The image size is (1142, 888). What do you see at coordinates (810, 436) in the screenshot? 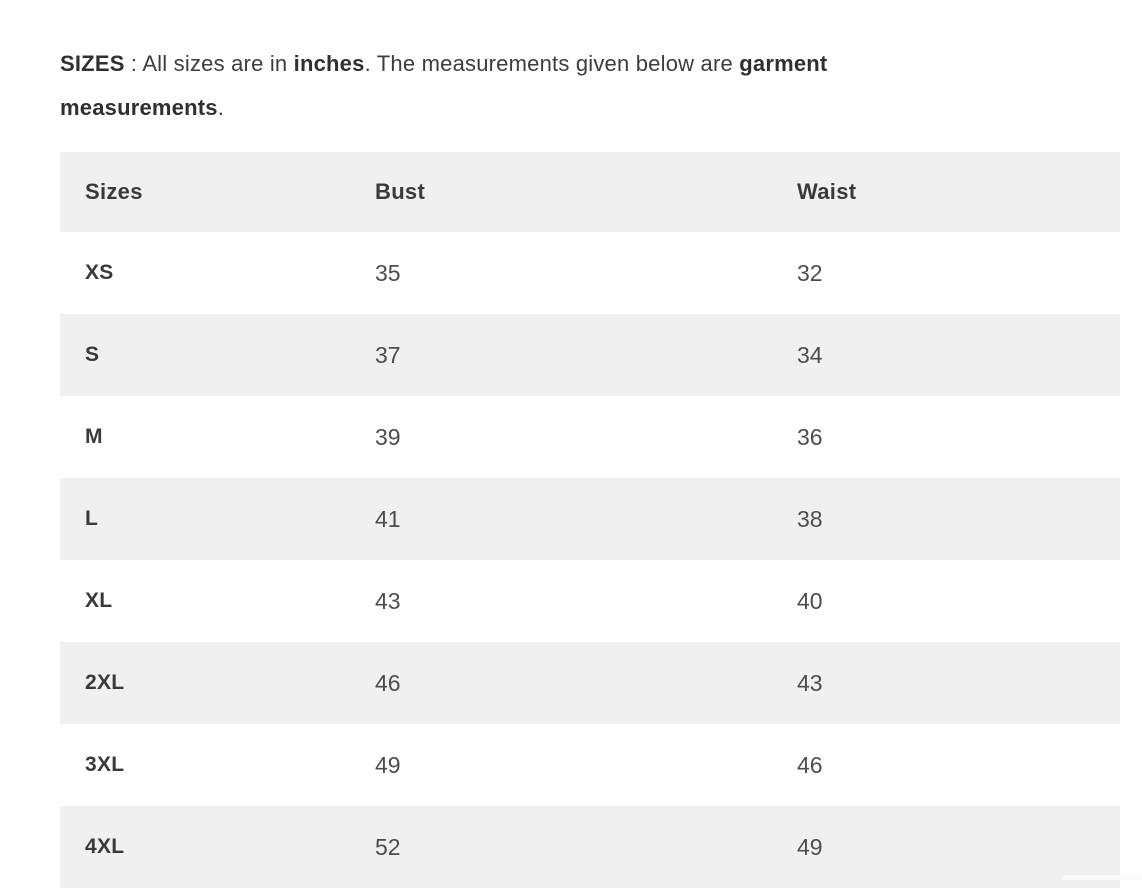
I see `waist-cell: 36` at bounding box center [810, 436].